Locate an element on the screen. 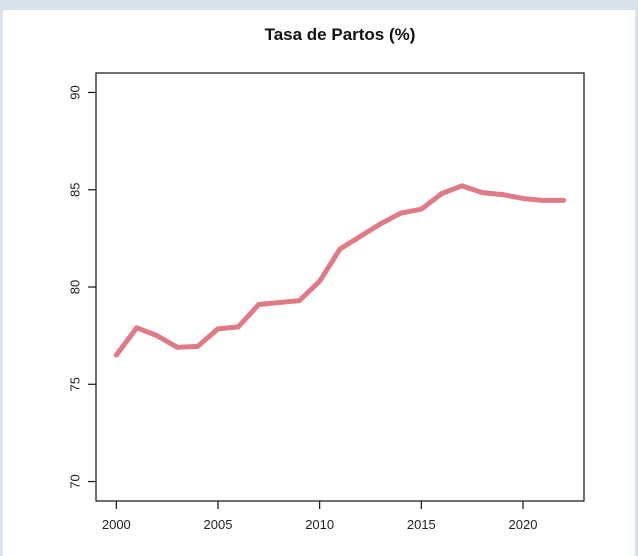 The width and height of the screenshot is (638, 556). y-axis: 70 75 80 85 90 is located at coordinates (81, 287).